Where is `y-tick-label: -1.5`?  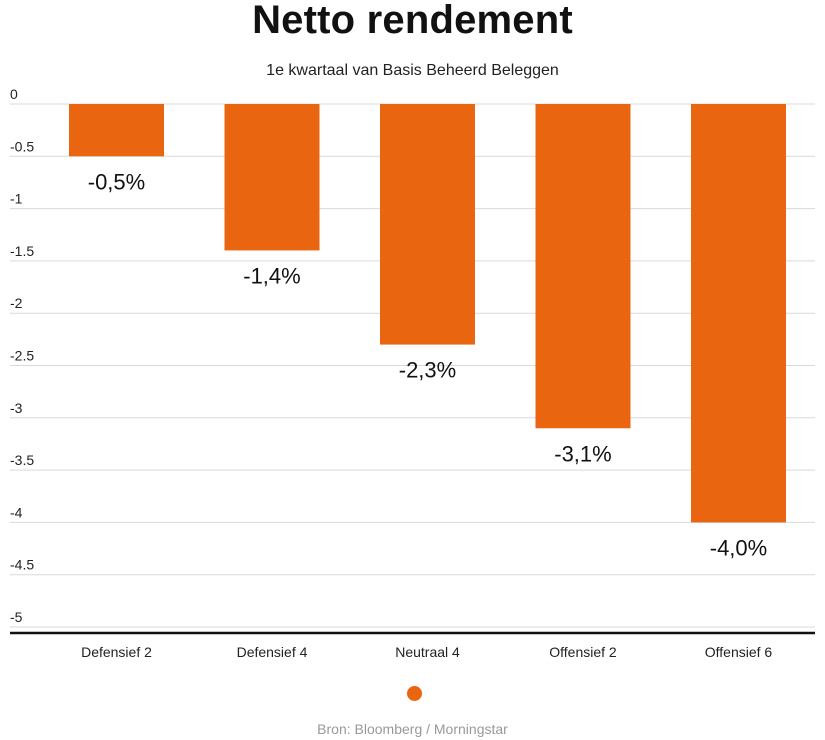
y-tick-label: -1.5 is located at coordinates (22, 251).